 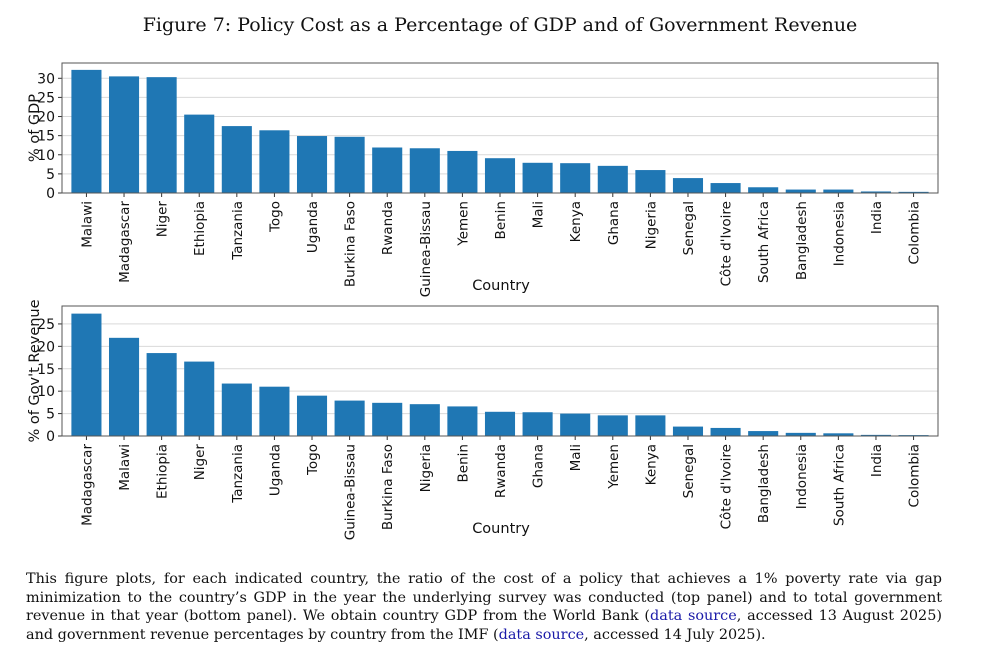 I want to click on revenue-xtick-label: Rwanda, so click(x=501, y=471).